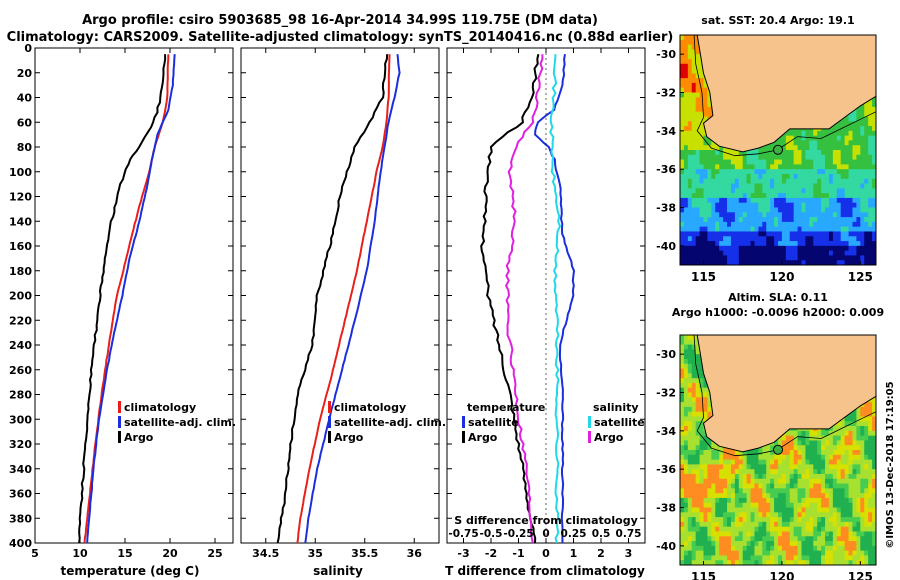 The width and height of the screenshot is (900, 580). What do you see at coordinates (25, 122) in the screenshot?
I see `y-tick-label: 60` at bounding box center [25, 122].